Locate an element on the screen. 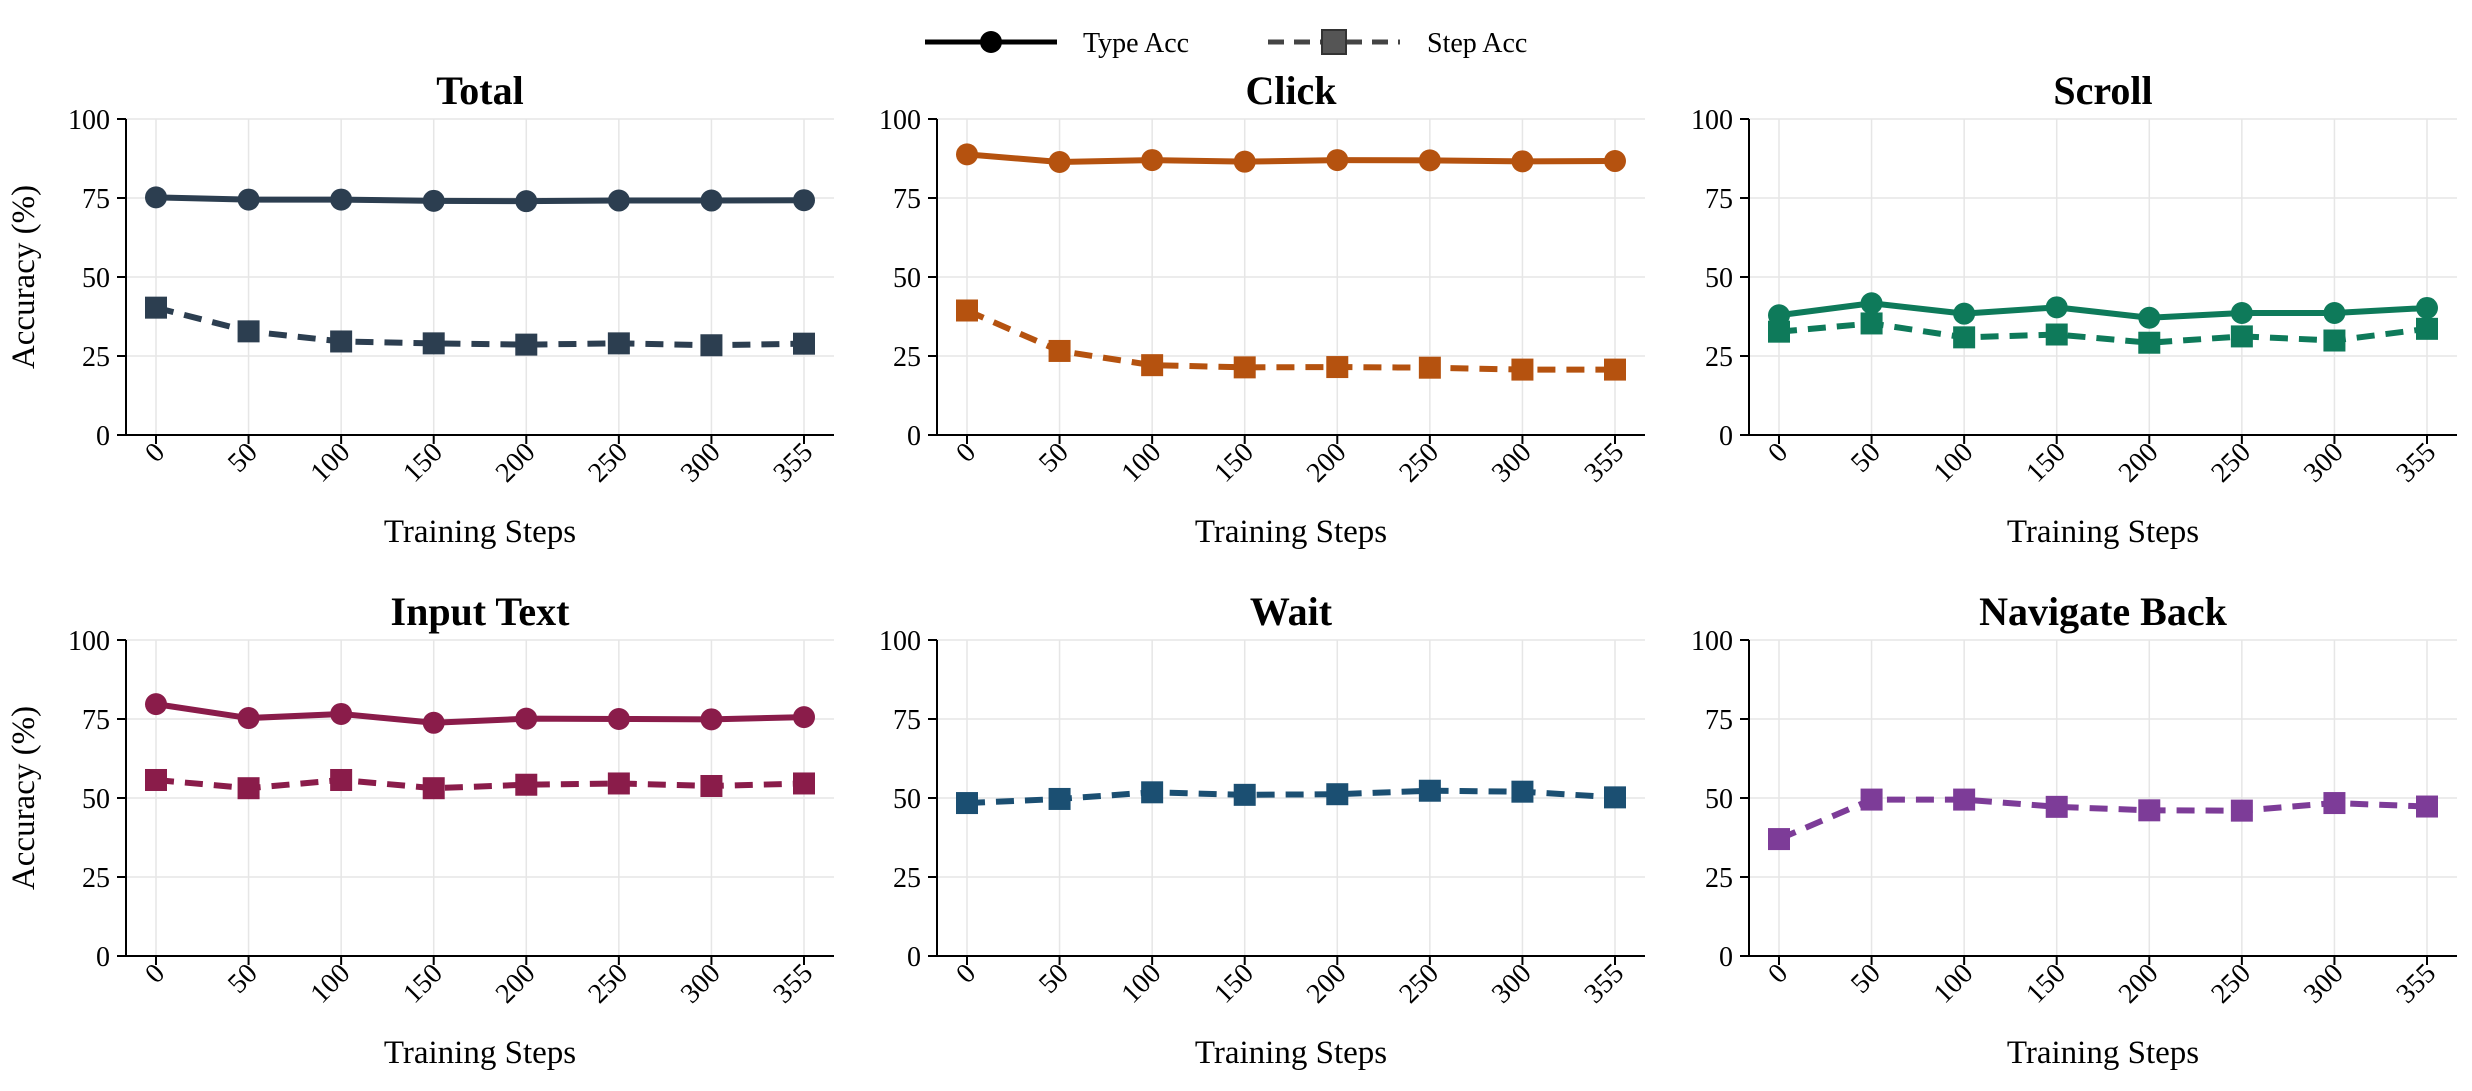  panel-title: Total is located at coordinates (479, 90).